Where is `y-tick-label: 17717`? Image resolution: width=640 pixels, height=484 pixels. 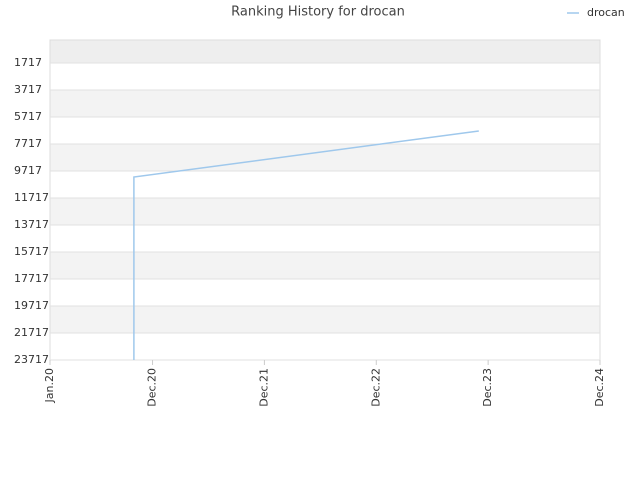
y-tick-label: 17717 is located at coordinates (31, 278).